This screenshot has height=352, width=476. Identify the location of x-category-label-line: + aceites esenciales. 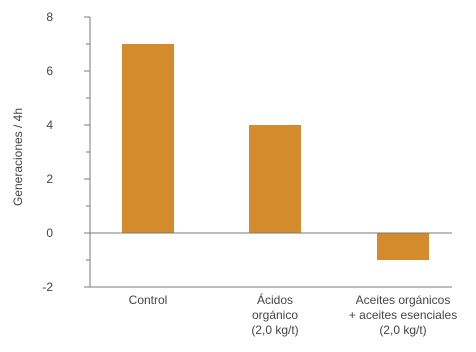
(403, 315).